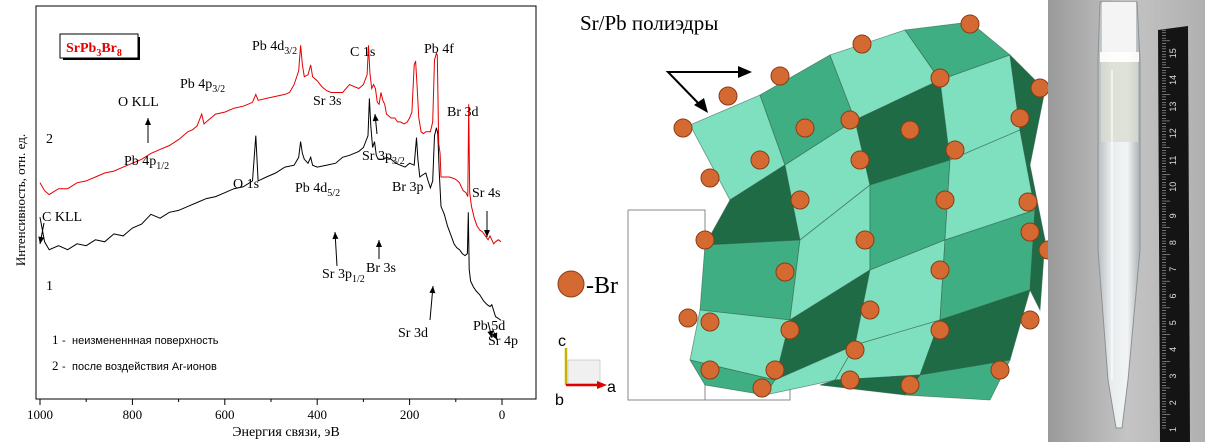 This screenshot has height=442, width=1205. I want to click on ruler-number: 8, so click(1173, 242).